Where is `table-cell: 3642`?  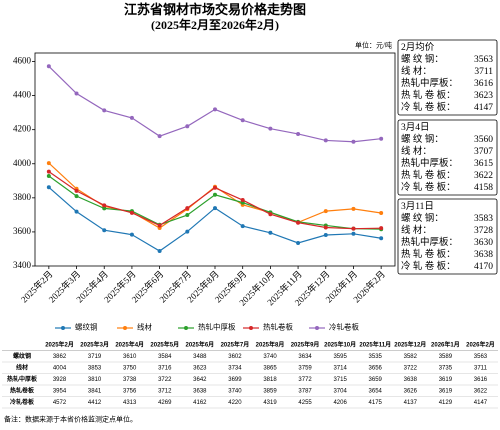
table-cell: 3642 is located at coordinates (200, 380).